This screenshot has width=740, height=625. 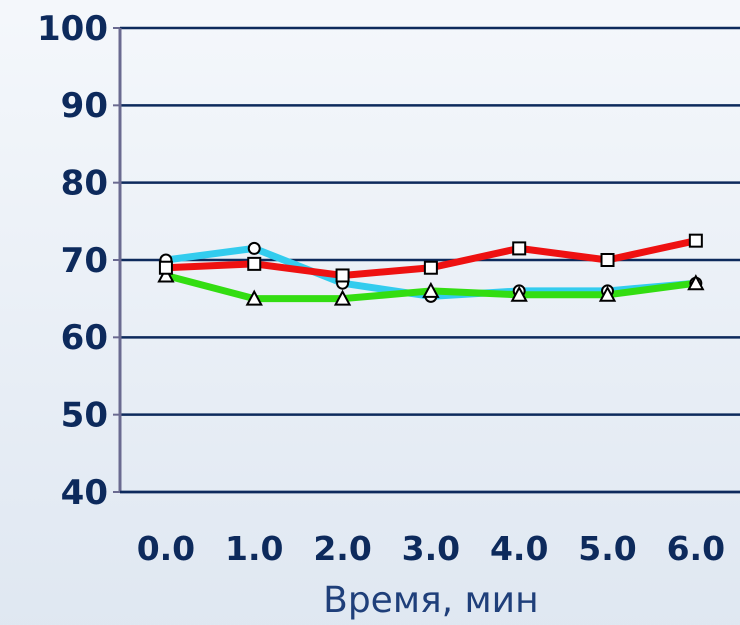 I want to click on x-tick-label: 2.0, so click(x=342, y=548).